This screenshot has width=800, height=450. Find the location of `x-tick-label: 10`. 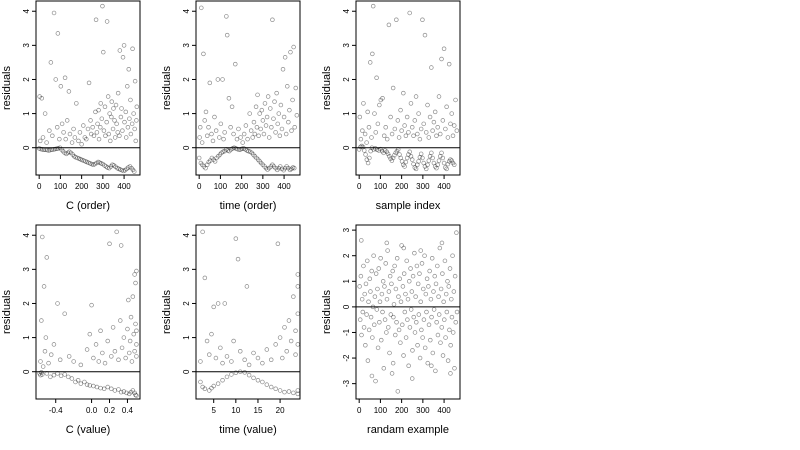

x-tick-label: 10 is located at coordinates (235, 410).